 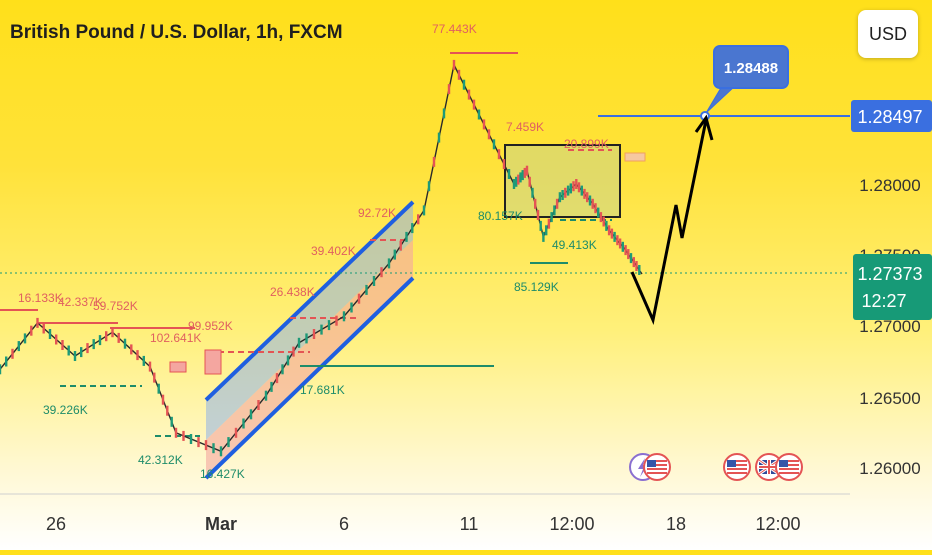 What do you see at coordinates (423, 524) in the screenshot?
I see `time-scale: 26 Mar 6 11 12:00 18 12:00` at bounding box center [423, 524].